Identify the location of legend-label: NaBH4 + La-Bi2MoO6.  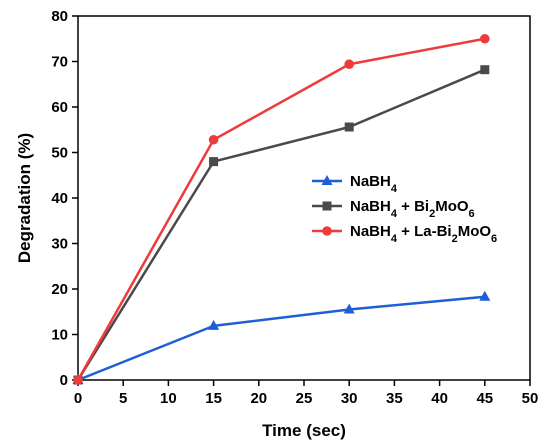
(423, 234).